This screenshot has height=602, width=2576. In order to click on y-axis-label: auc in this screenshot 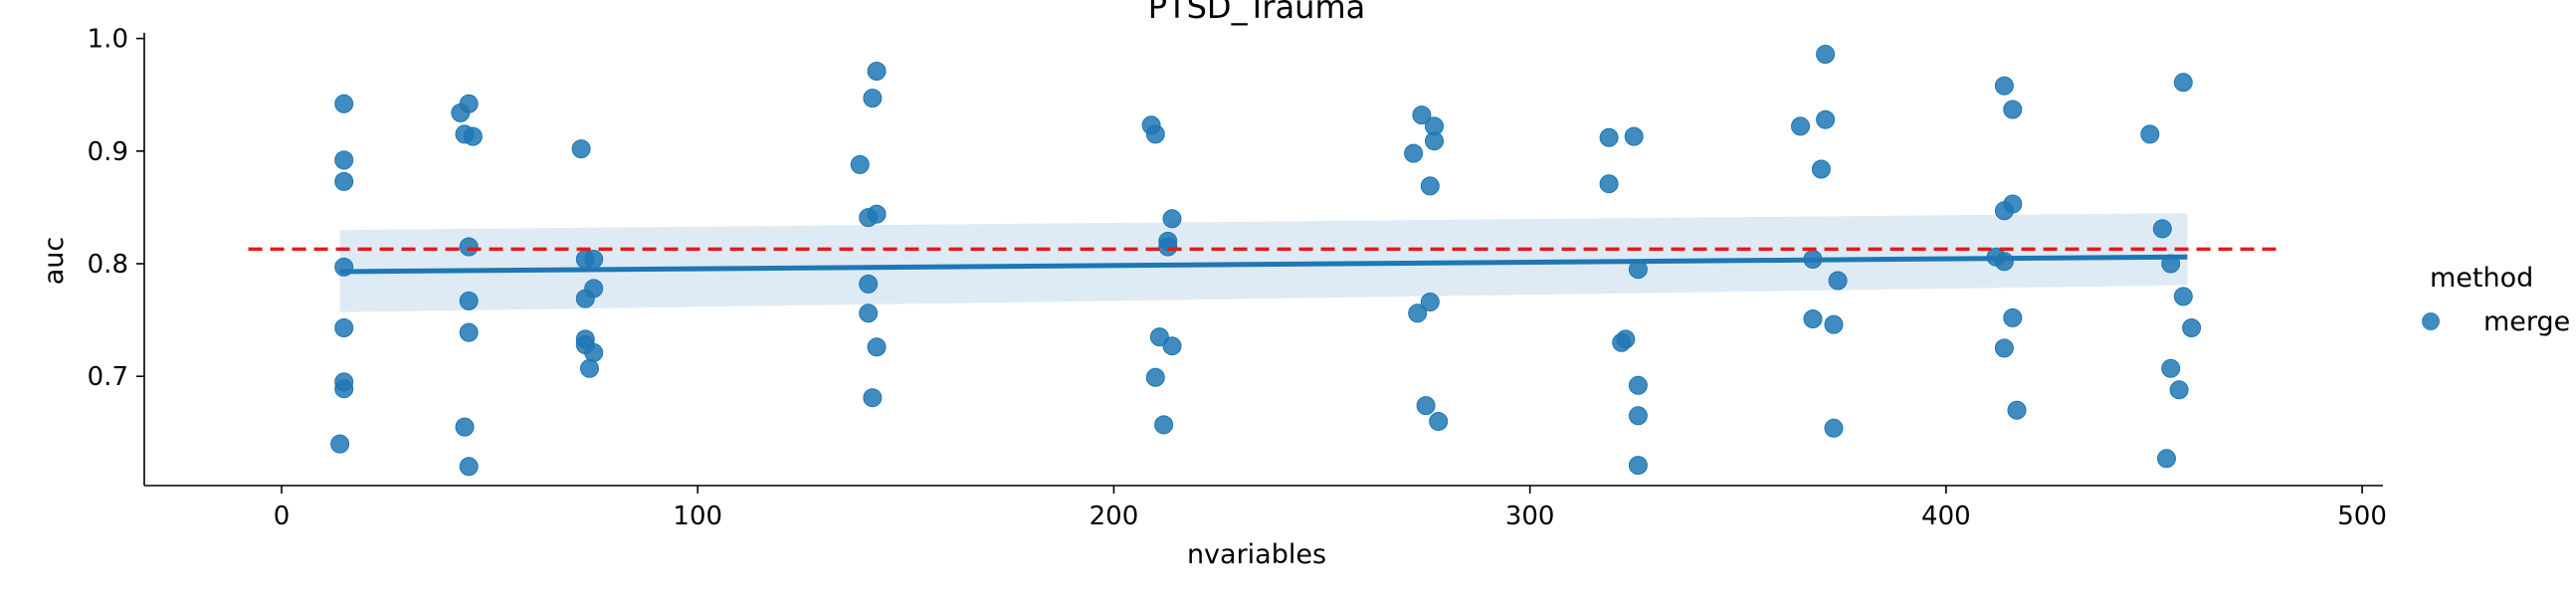, I will do `click(54, 261)`.